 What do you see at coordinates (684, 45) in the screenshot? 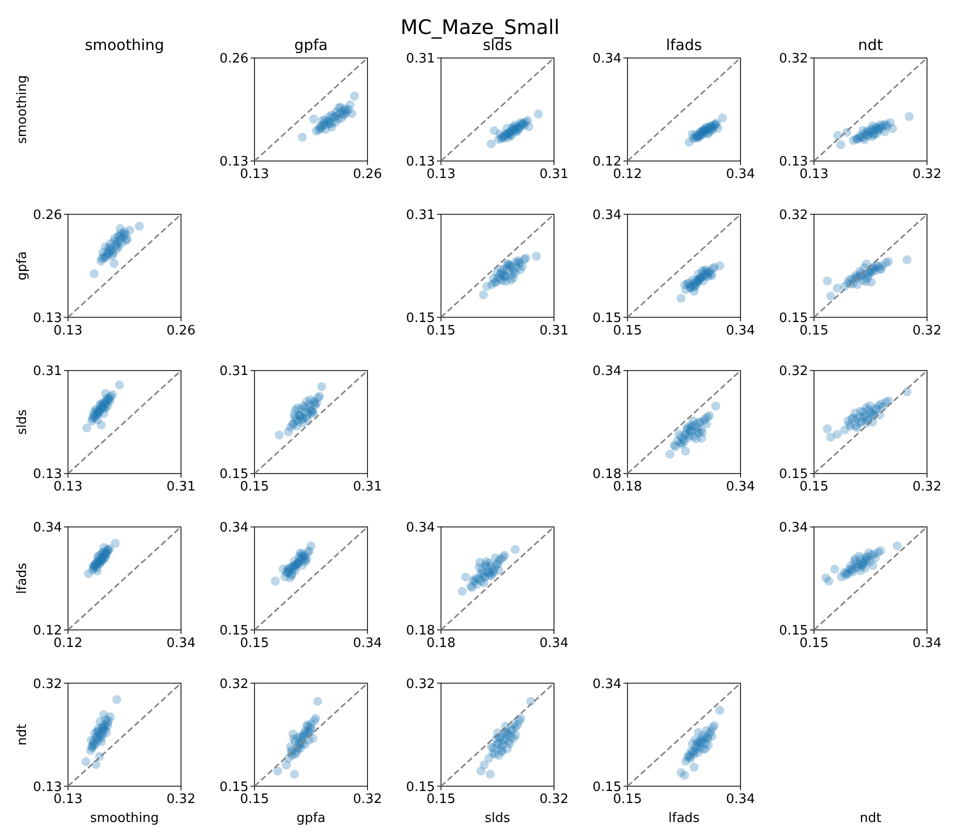
I see `chart-title: lfads` at bounding box center [684, 45].